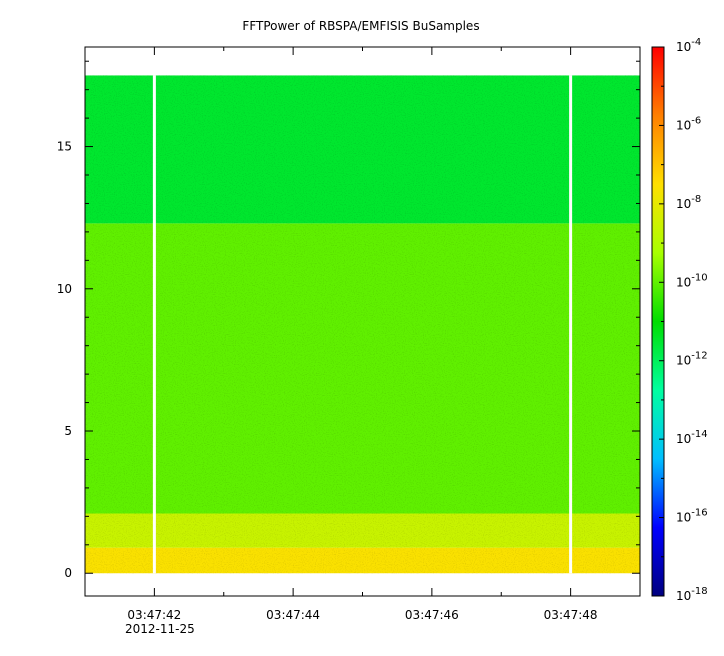 This screenshot has height=656, width=724. I want to click on x-tick-label: 03:47:44, so click(293, 615).